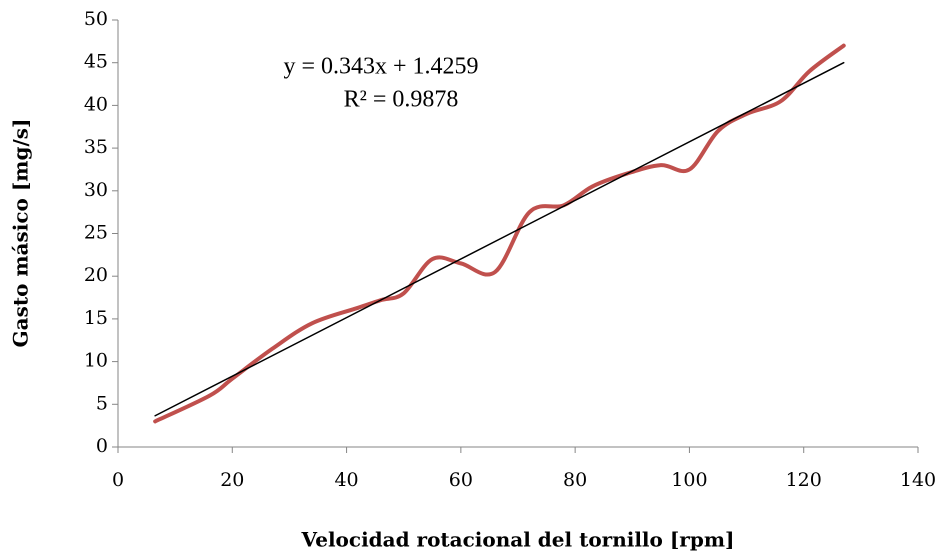 The height and width of the screenshot is (556, 946). Describe the element at coordinates (96, 19) in the screenshot. I see `y-tick-label: 50` at that location.